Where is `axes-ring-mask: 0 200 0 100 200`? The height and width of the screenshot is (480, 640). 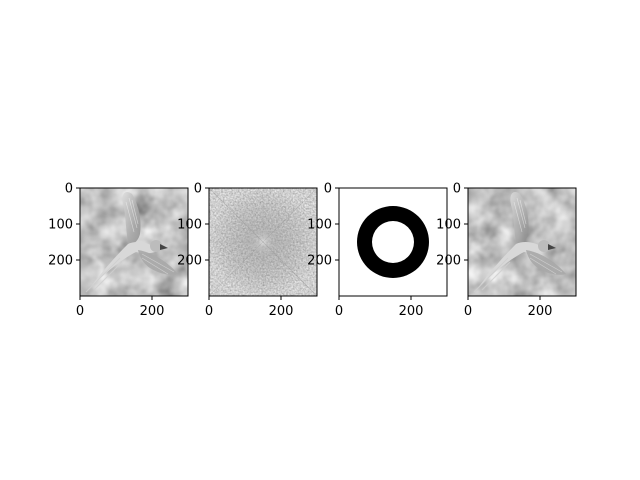 axes-ring-mask: 0 200 0 100 200 is located at coordinates (377, 250).